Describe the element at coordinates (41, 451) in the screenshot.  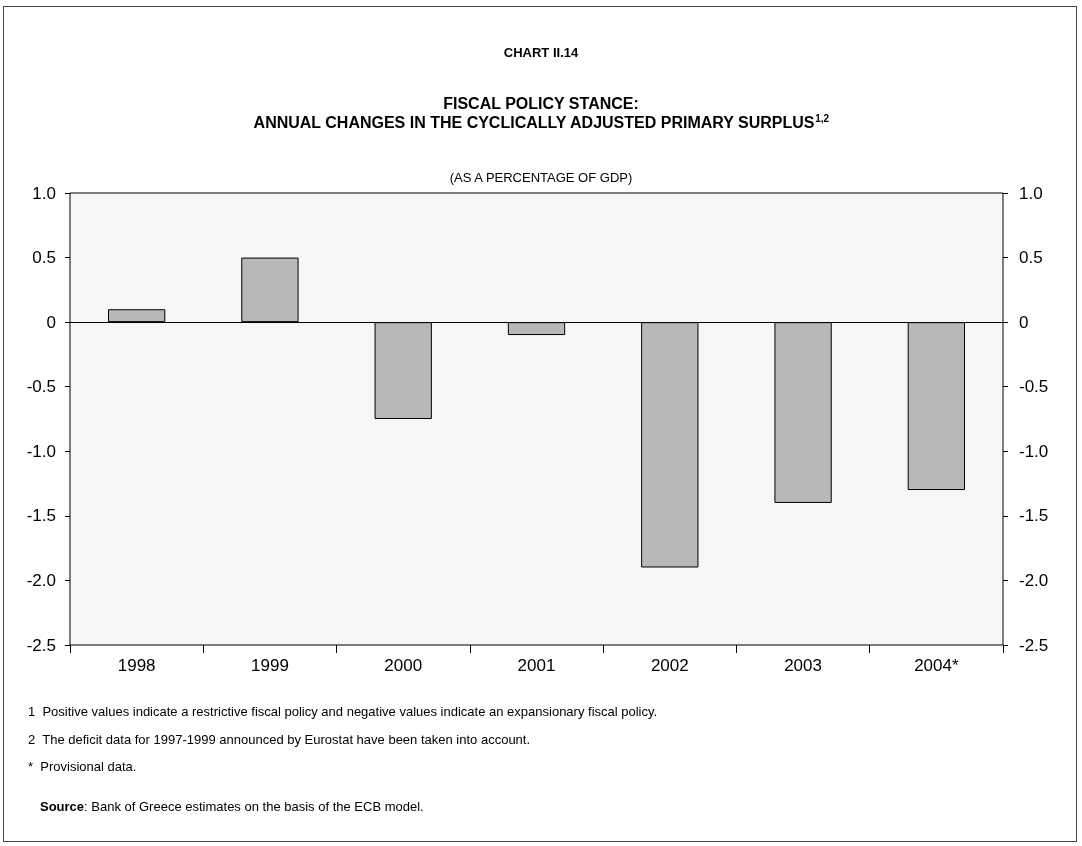
I see `y-tick-label: -1.0` at that location.